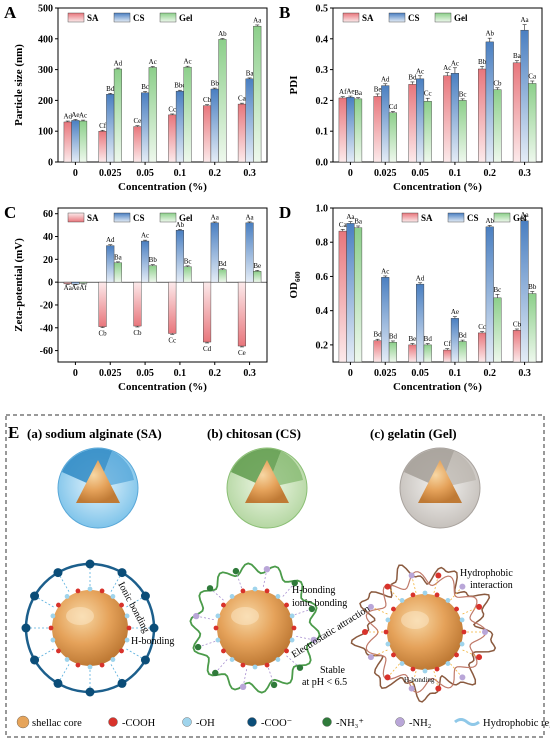 The height and width of the screenshot is (741, 550). I want to click on significance-label: Ab, so click(489, 221).